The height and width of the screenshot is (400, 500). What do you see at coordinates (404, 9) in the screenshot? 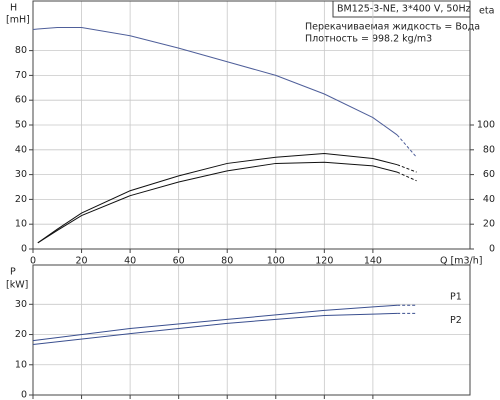
I see `chart-title: BM125-3-NE, 3*400 V, 50Hz` at bounding box center [404, 9].